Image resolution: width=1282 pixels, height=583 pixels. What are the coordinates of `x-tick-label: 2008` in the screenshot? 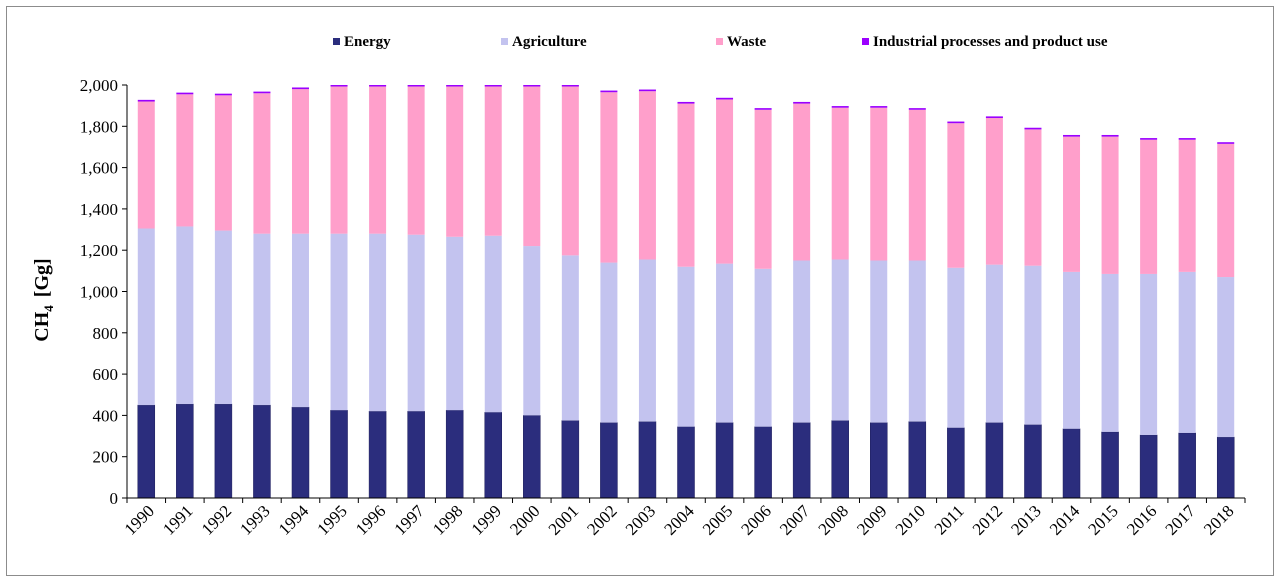 It's located at (833, 519).